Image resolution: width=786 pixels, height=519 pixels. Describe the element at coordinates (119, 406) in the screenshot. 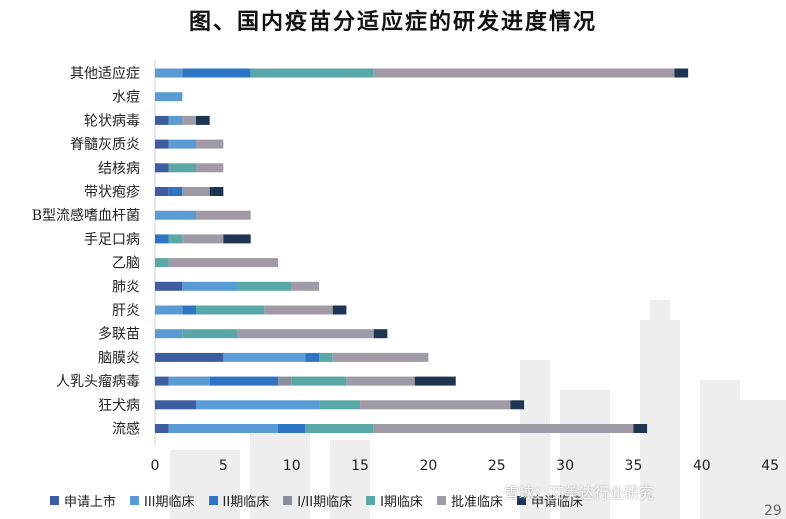

I see `category-label: 狂犬病` at that location.